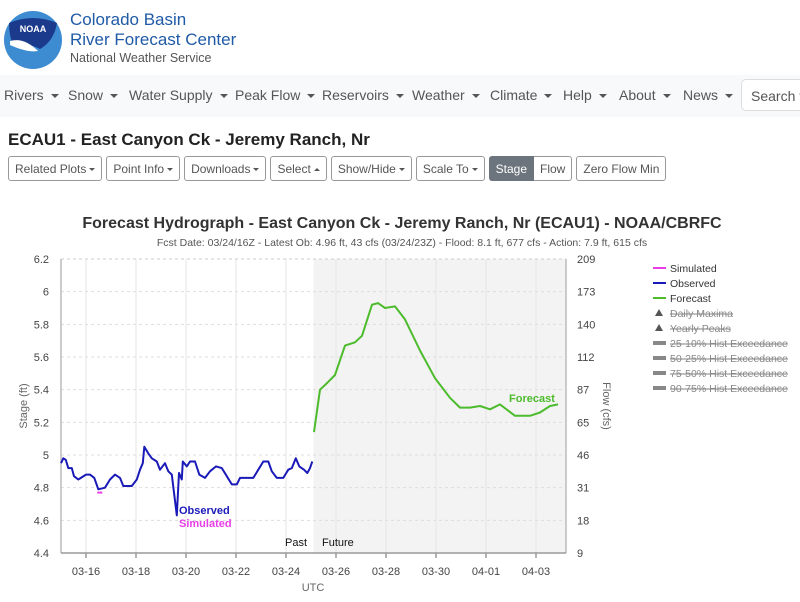  What do you see at coordinates (585, 95) in the screenshot?
I see `nav-help: Help` at bounding box center [585, 95].